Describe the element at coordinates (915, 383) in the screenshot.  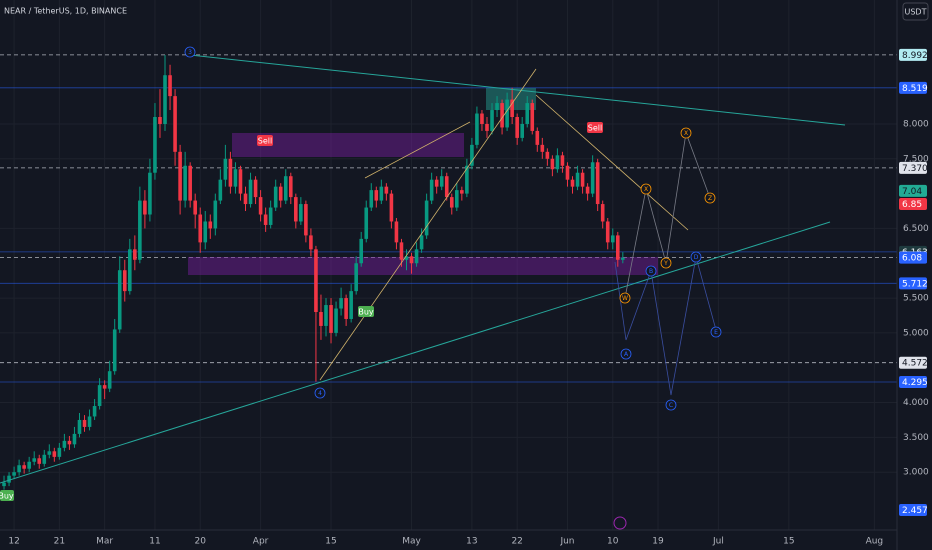
I see `price-badge-label: 4.295` at that location.